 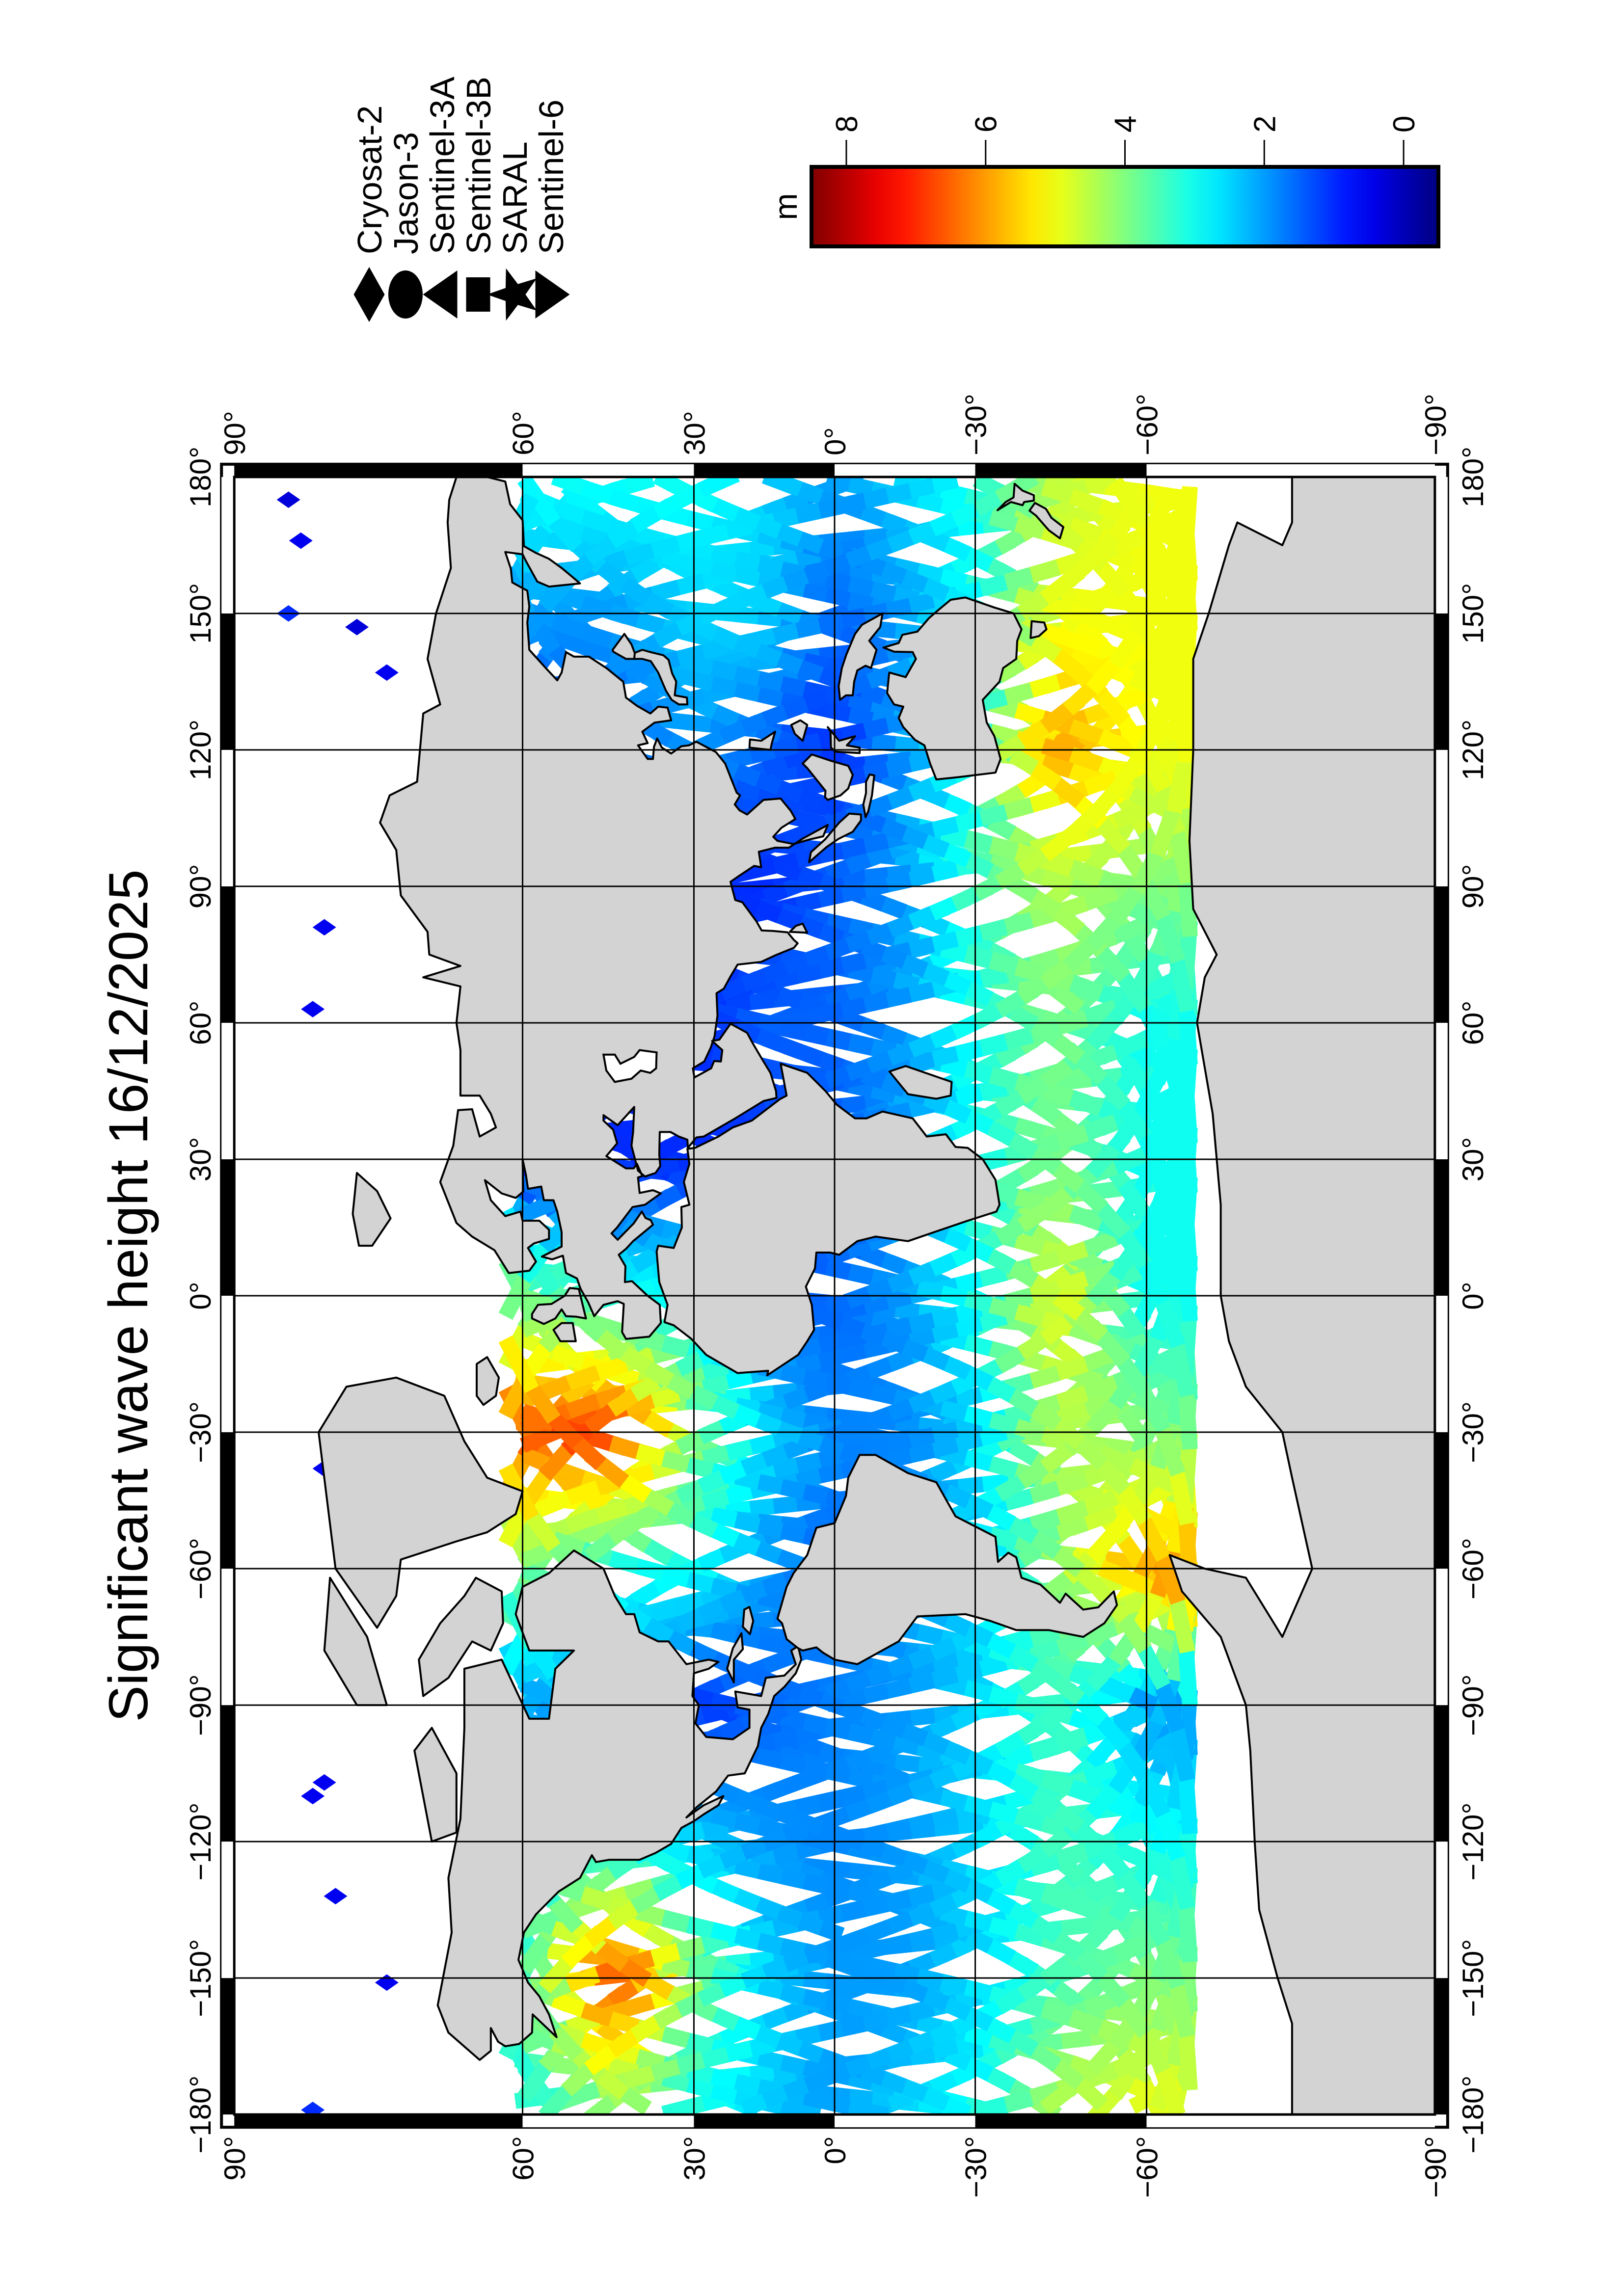 What do you see at coordinates (1473, 2115) in the screenshot?
I see `lon-tick-label-bottom: −180°` at bounding box center [1473, 2115].